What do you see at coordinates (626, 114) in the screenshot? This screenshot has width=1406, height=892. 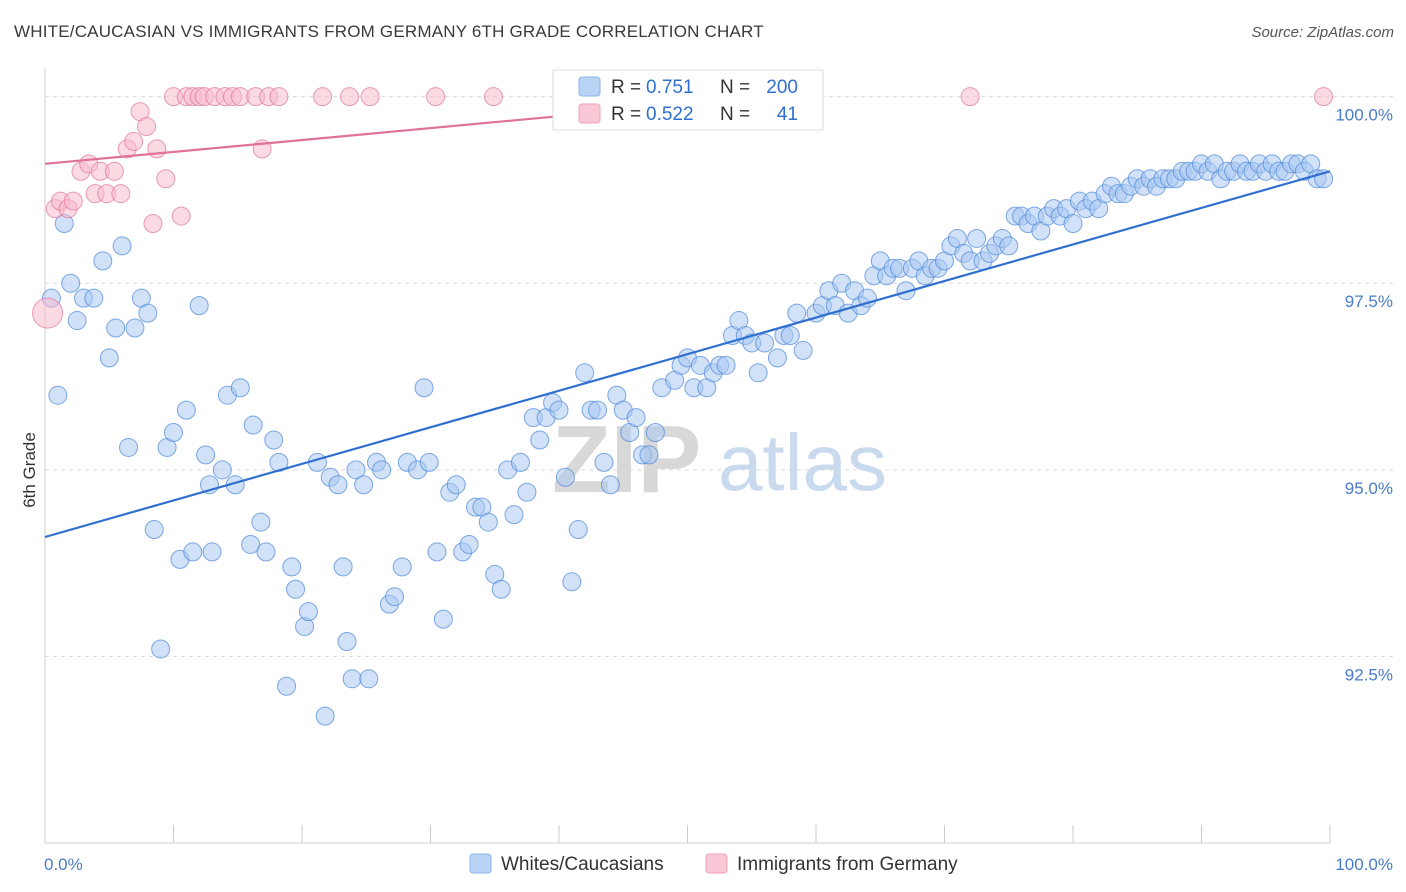 I see `legend-r-label-2: R =` at bounding box center [626, 114].